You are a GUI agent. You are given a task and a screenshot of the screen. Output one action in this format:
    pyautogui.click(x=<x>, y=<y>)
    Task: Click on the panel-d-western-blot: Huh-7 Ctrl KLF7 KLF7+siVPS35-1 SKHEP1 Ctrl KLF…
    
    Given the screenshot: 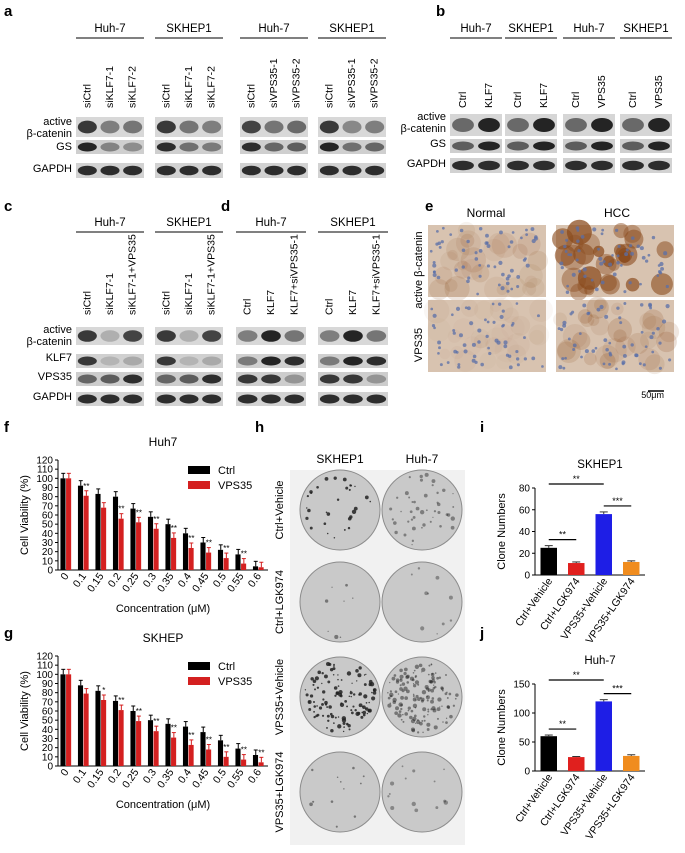 What is the action you would take?
    pyautogui.click(x=312, y=311)
    